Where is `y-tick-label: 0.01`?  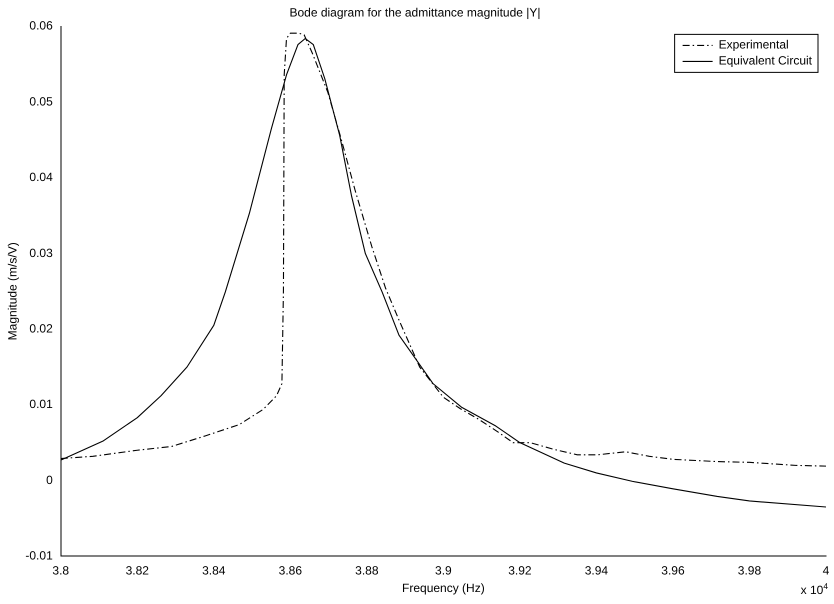 y-tick-label: 0.01 is located at coordinates (41, 404).